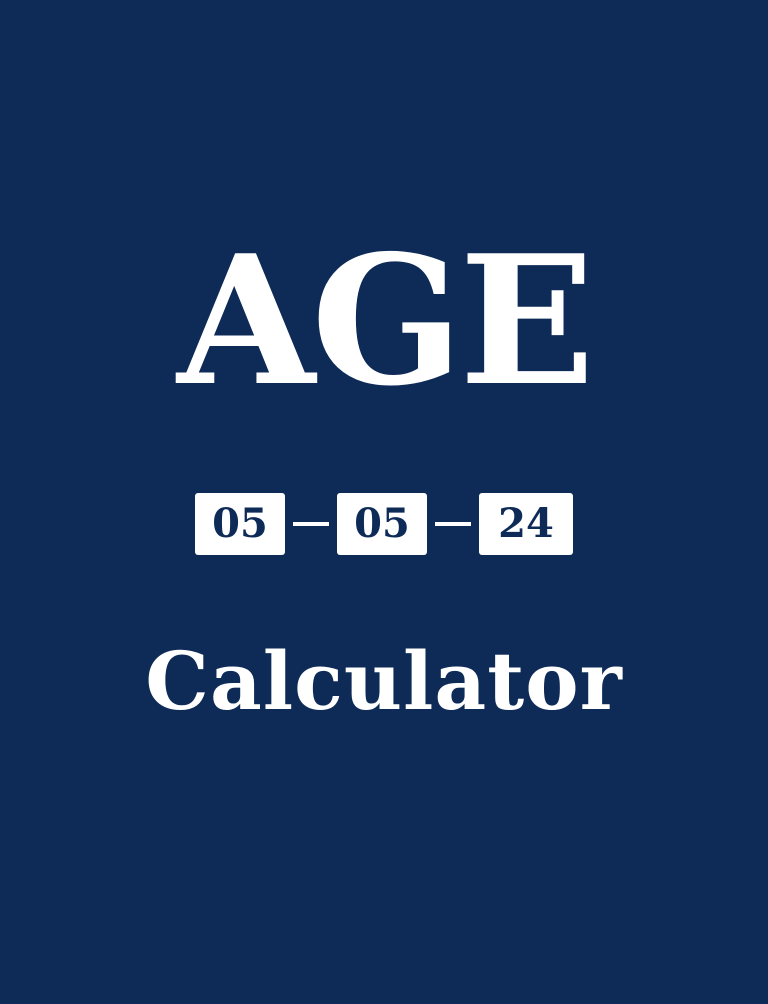  I want to click on date-month-box: 05, so click(382, 524).